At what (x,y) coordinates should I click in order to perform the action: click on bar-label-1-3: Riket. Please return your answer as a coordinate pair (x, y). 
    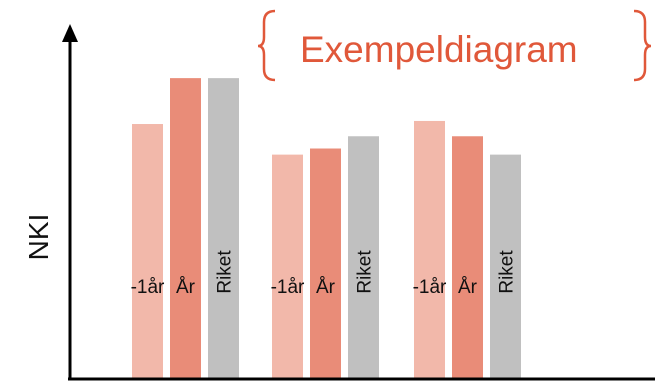
    Looking at the image, I should click on (225, 272).